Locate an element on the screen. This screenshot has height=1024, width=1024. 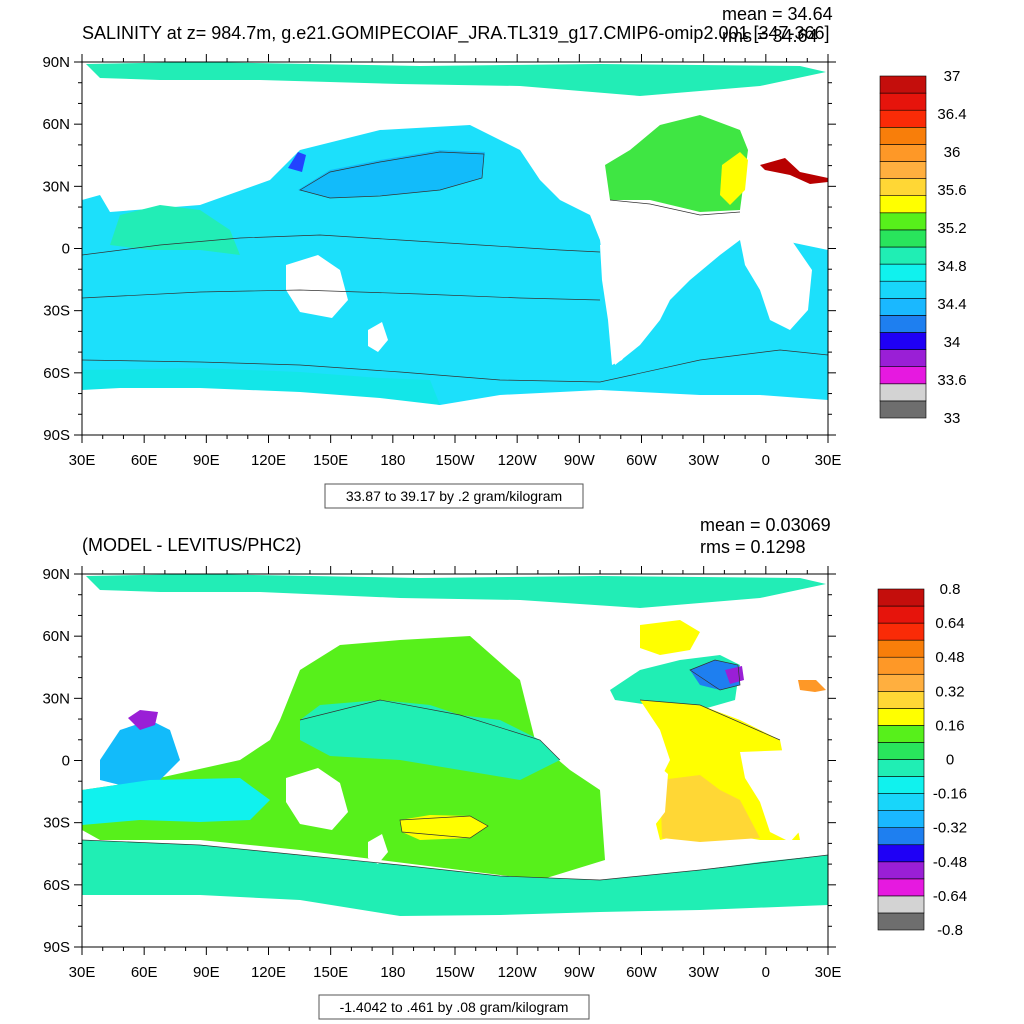
colorbar-label: 0.64 is located at coordinates (949, 623).